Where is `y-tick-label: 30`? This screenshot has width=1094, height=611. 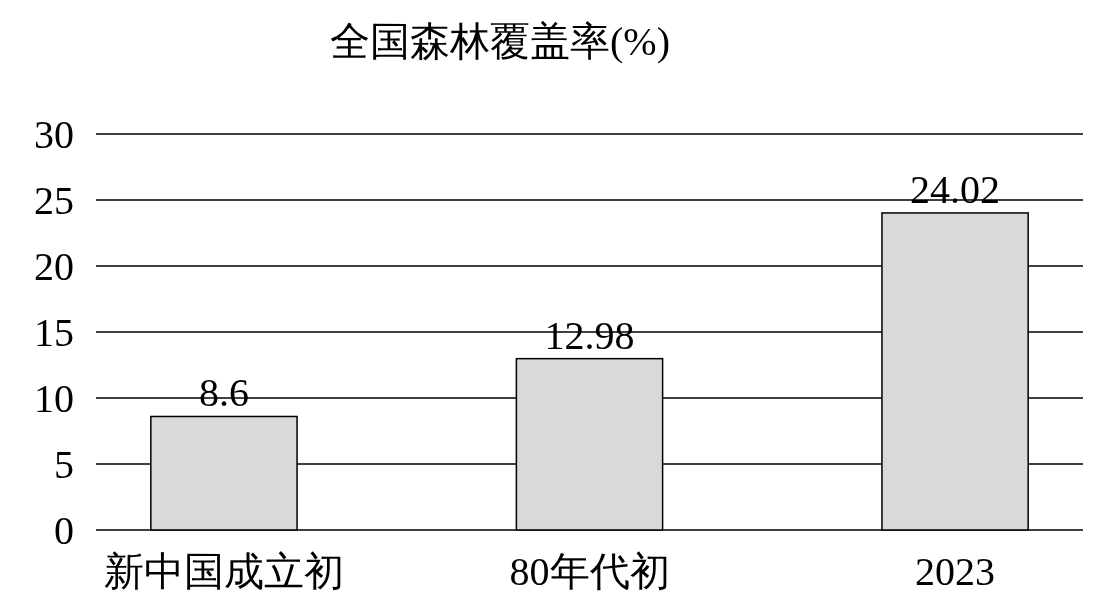
y-tick-label: 30 is located at coordinates (54, 134).